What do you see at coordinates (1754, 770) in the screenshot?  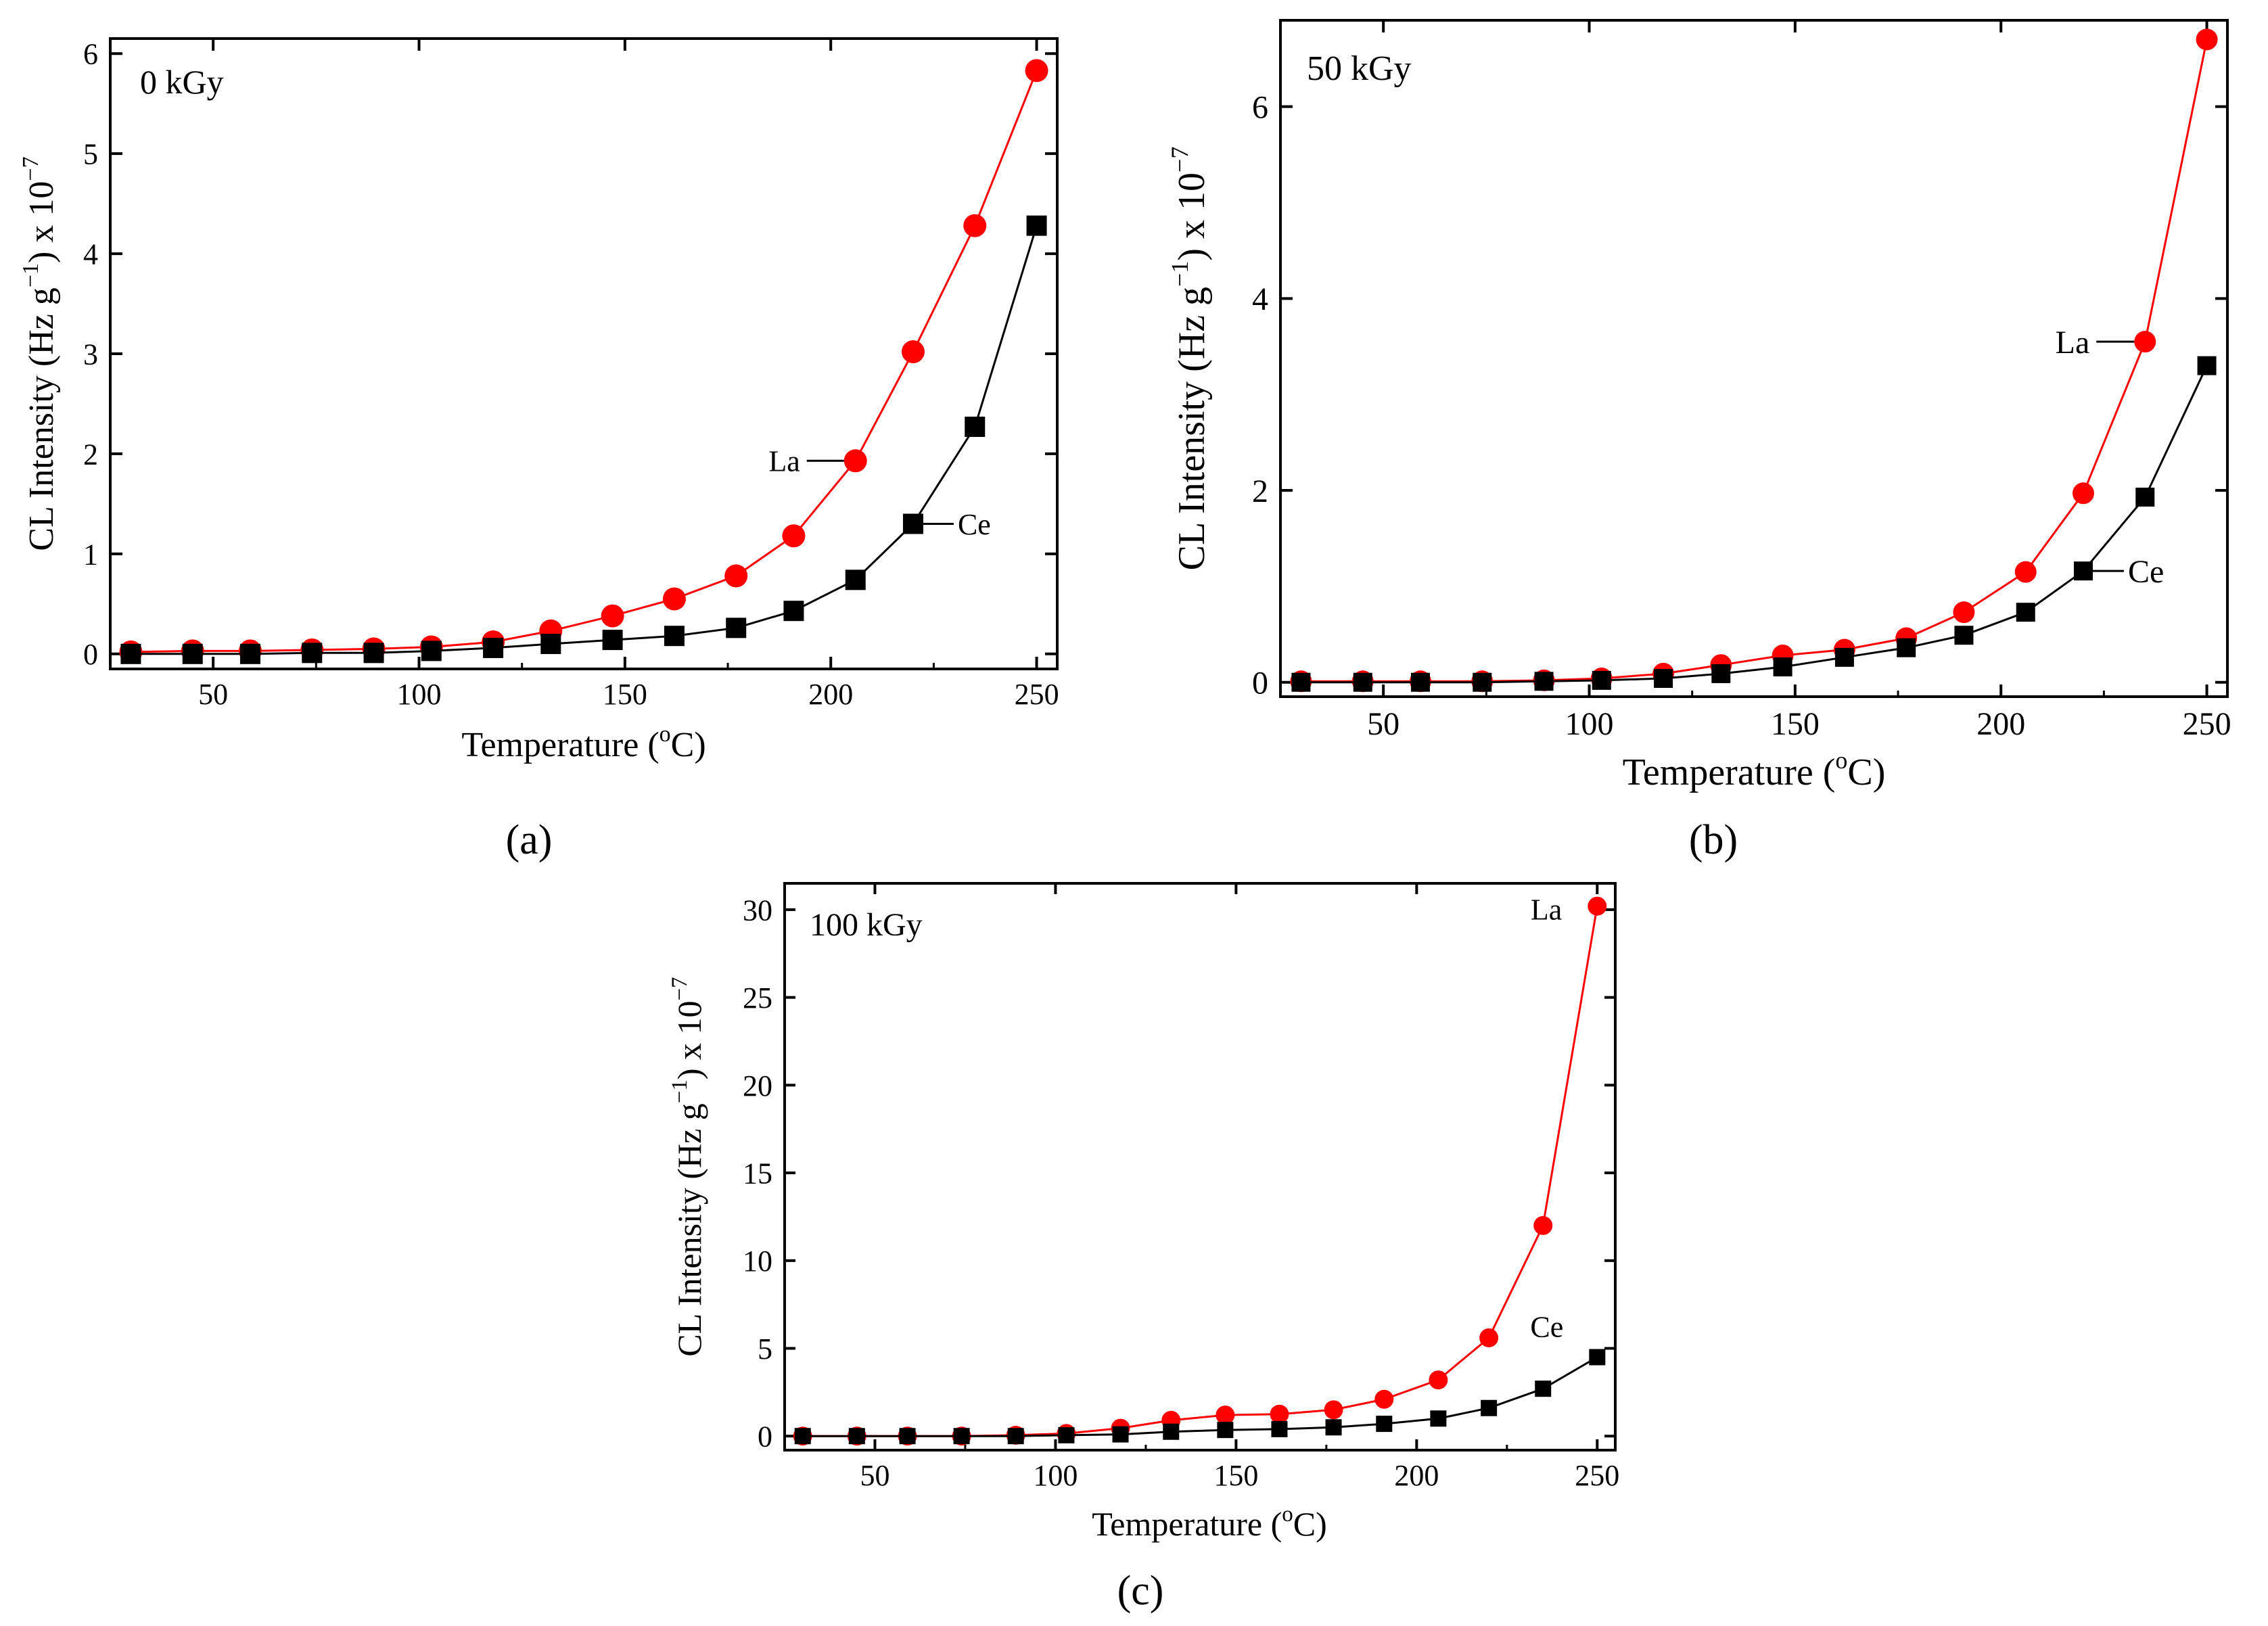 I see `x-axis-title-b: Temperature (oC)` at bounding box center [1754, 770].